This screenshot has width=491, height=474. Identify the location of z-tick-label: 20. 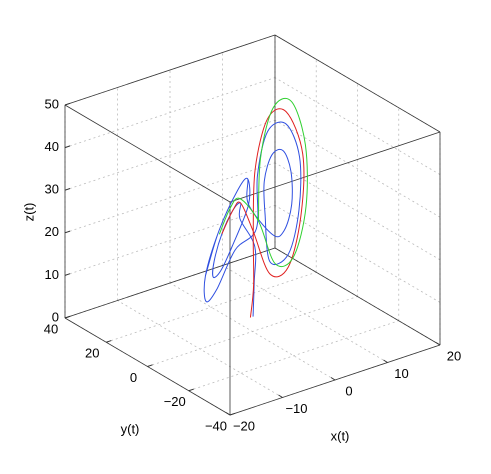
(52, 231).